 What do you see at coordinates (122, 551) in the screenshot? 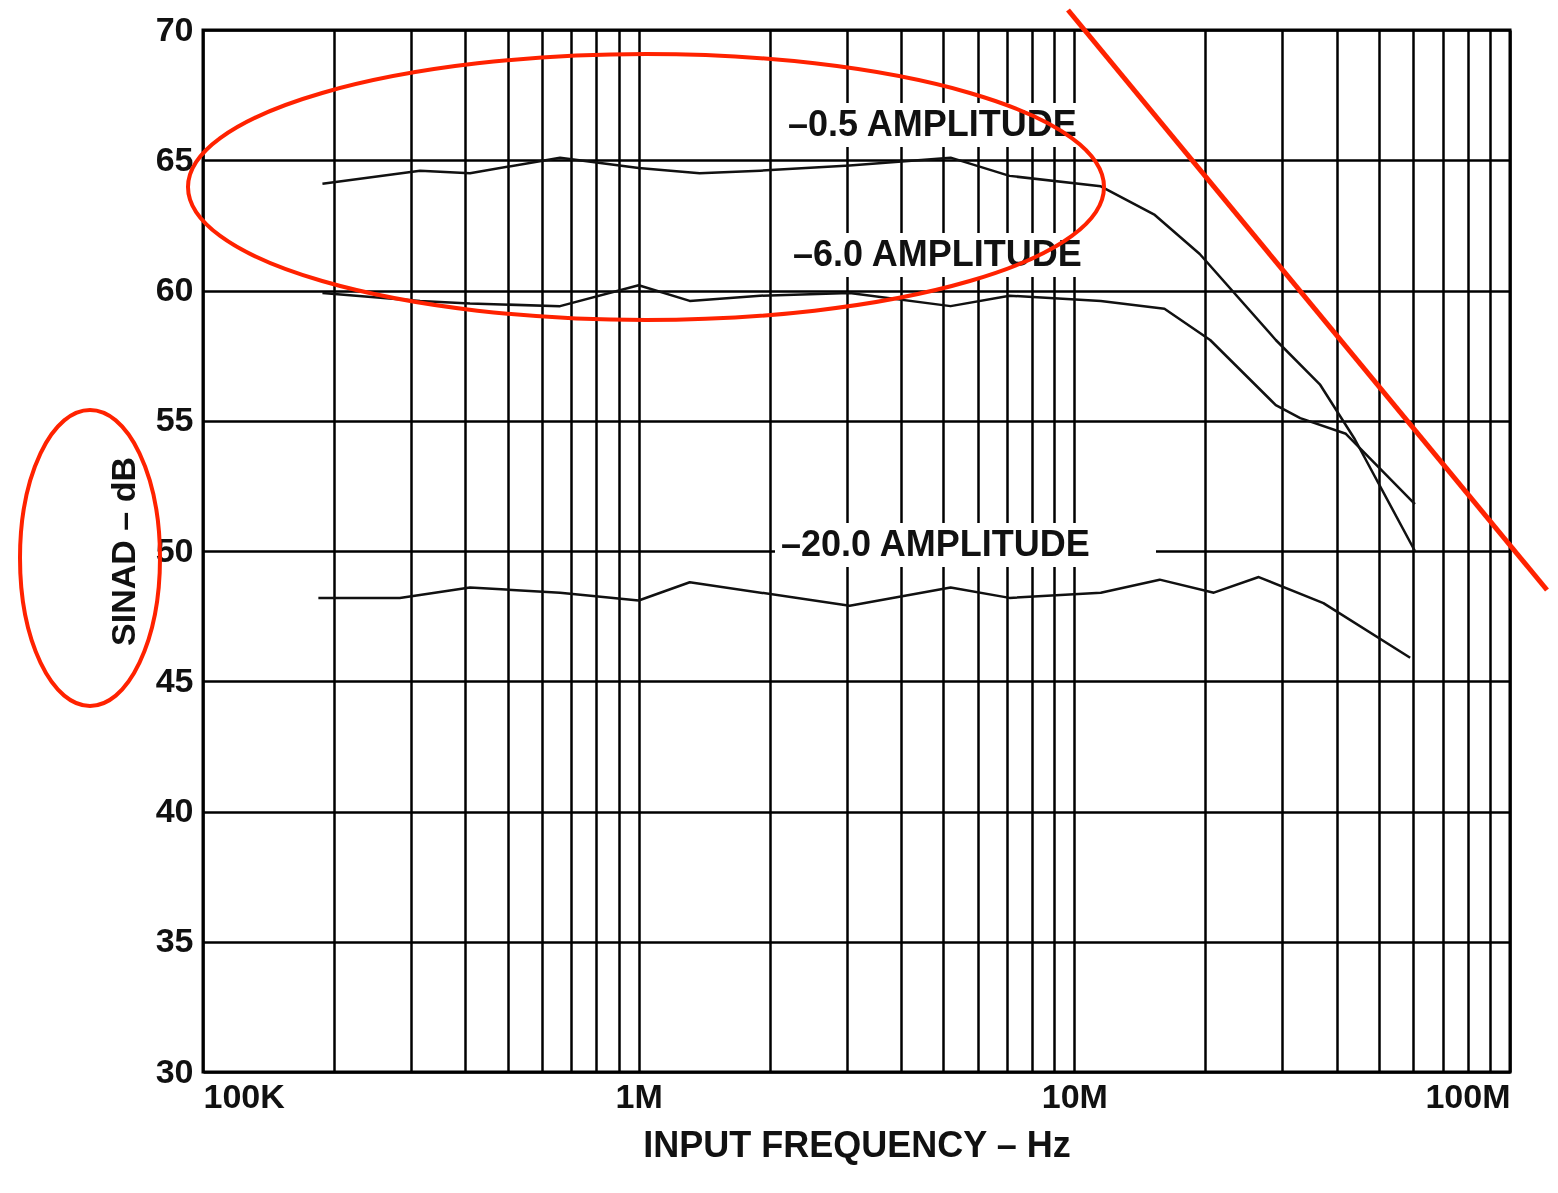
I see `y-axis-title: SINAD – dB` at bounding box center [122, 551].